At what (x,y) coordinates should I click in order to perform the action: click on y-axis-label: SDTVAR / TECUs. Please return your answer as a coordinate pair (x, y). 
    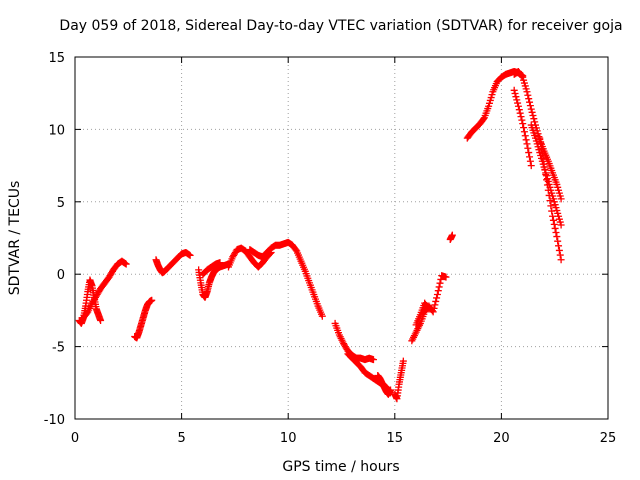
    Looking at the image, I should click on (15, 238).